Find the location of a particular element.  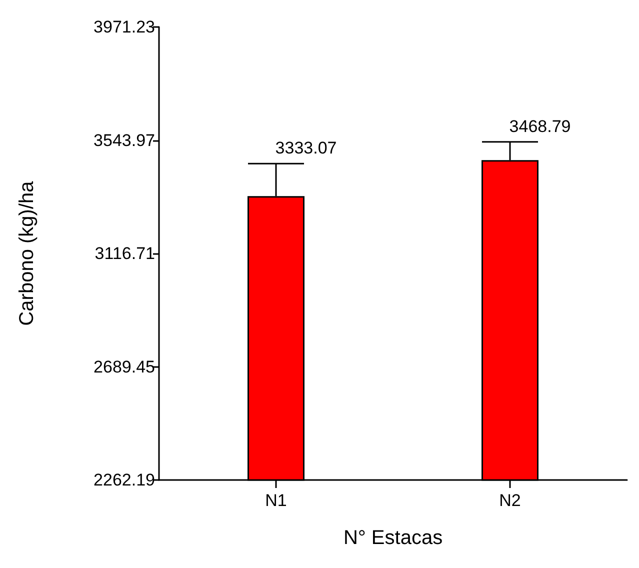

y-tick-label: 3116.71 is located at coordinates (124, 253).